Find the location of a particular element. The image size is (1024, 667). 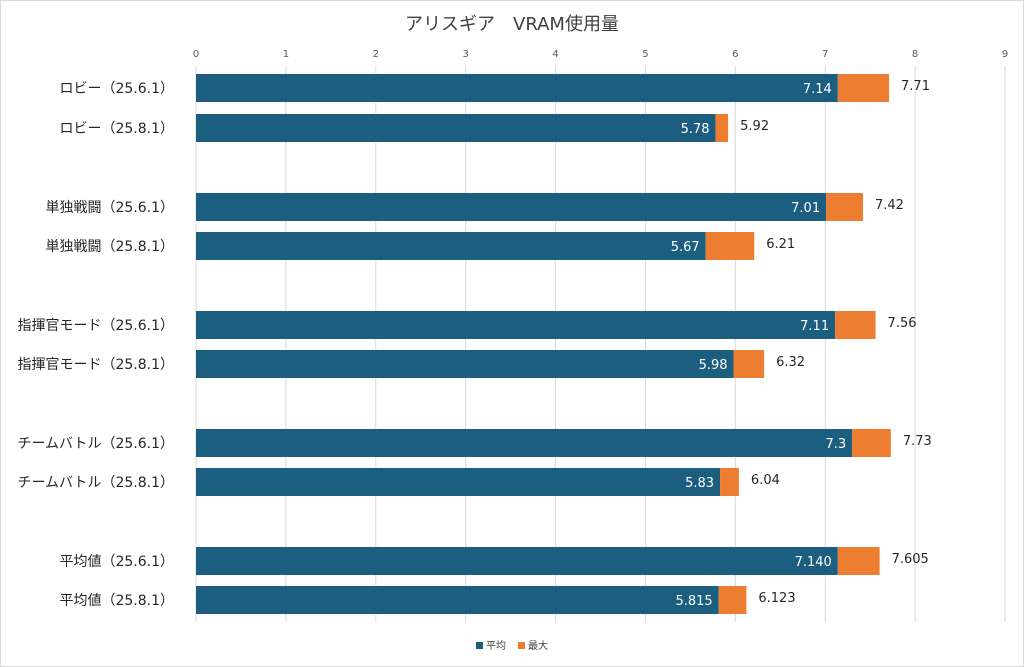

data-label-average: 7.11 is located at coordinates (814, 326).